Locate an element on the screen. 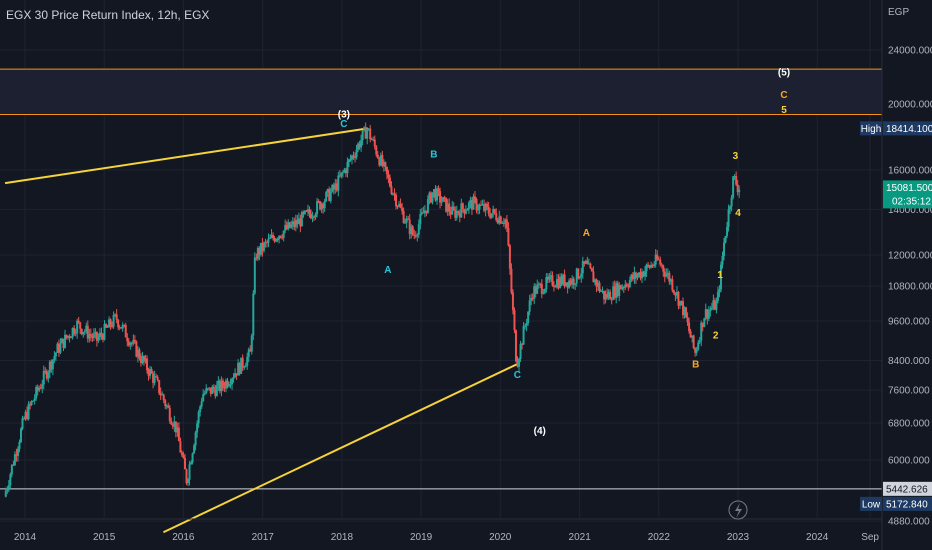 The width and height of the screenshot is (932, 550). wave-label: 5 is located at coordinates (784, 110).